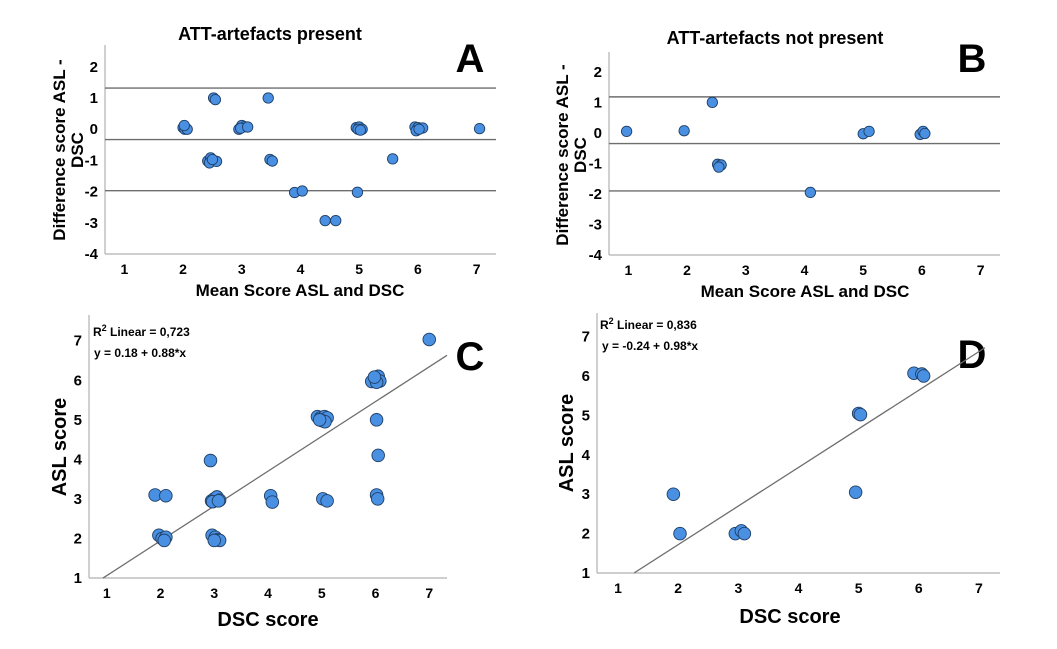 The width and height of the screenshot is (1057, 649). What do you see at coordinates (418, 269) in the screenshot?
I see `panel-a-x-tick-label: 6` at bounding box center [418, 269].